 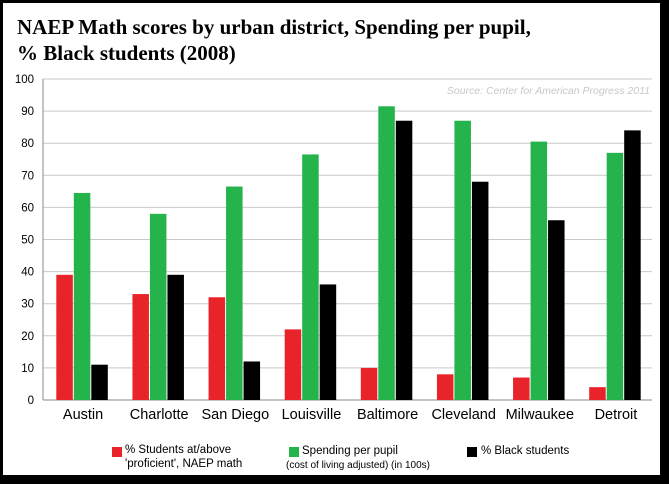 What do you see at coordinates (83, 415) in the screenshot?
I see `x-tick-label: Austin` at bounding box center [83, 415].